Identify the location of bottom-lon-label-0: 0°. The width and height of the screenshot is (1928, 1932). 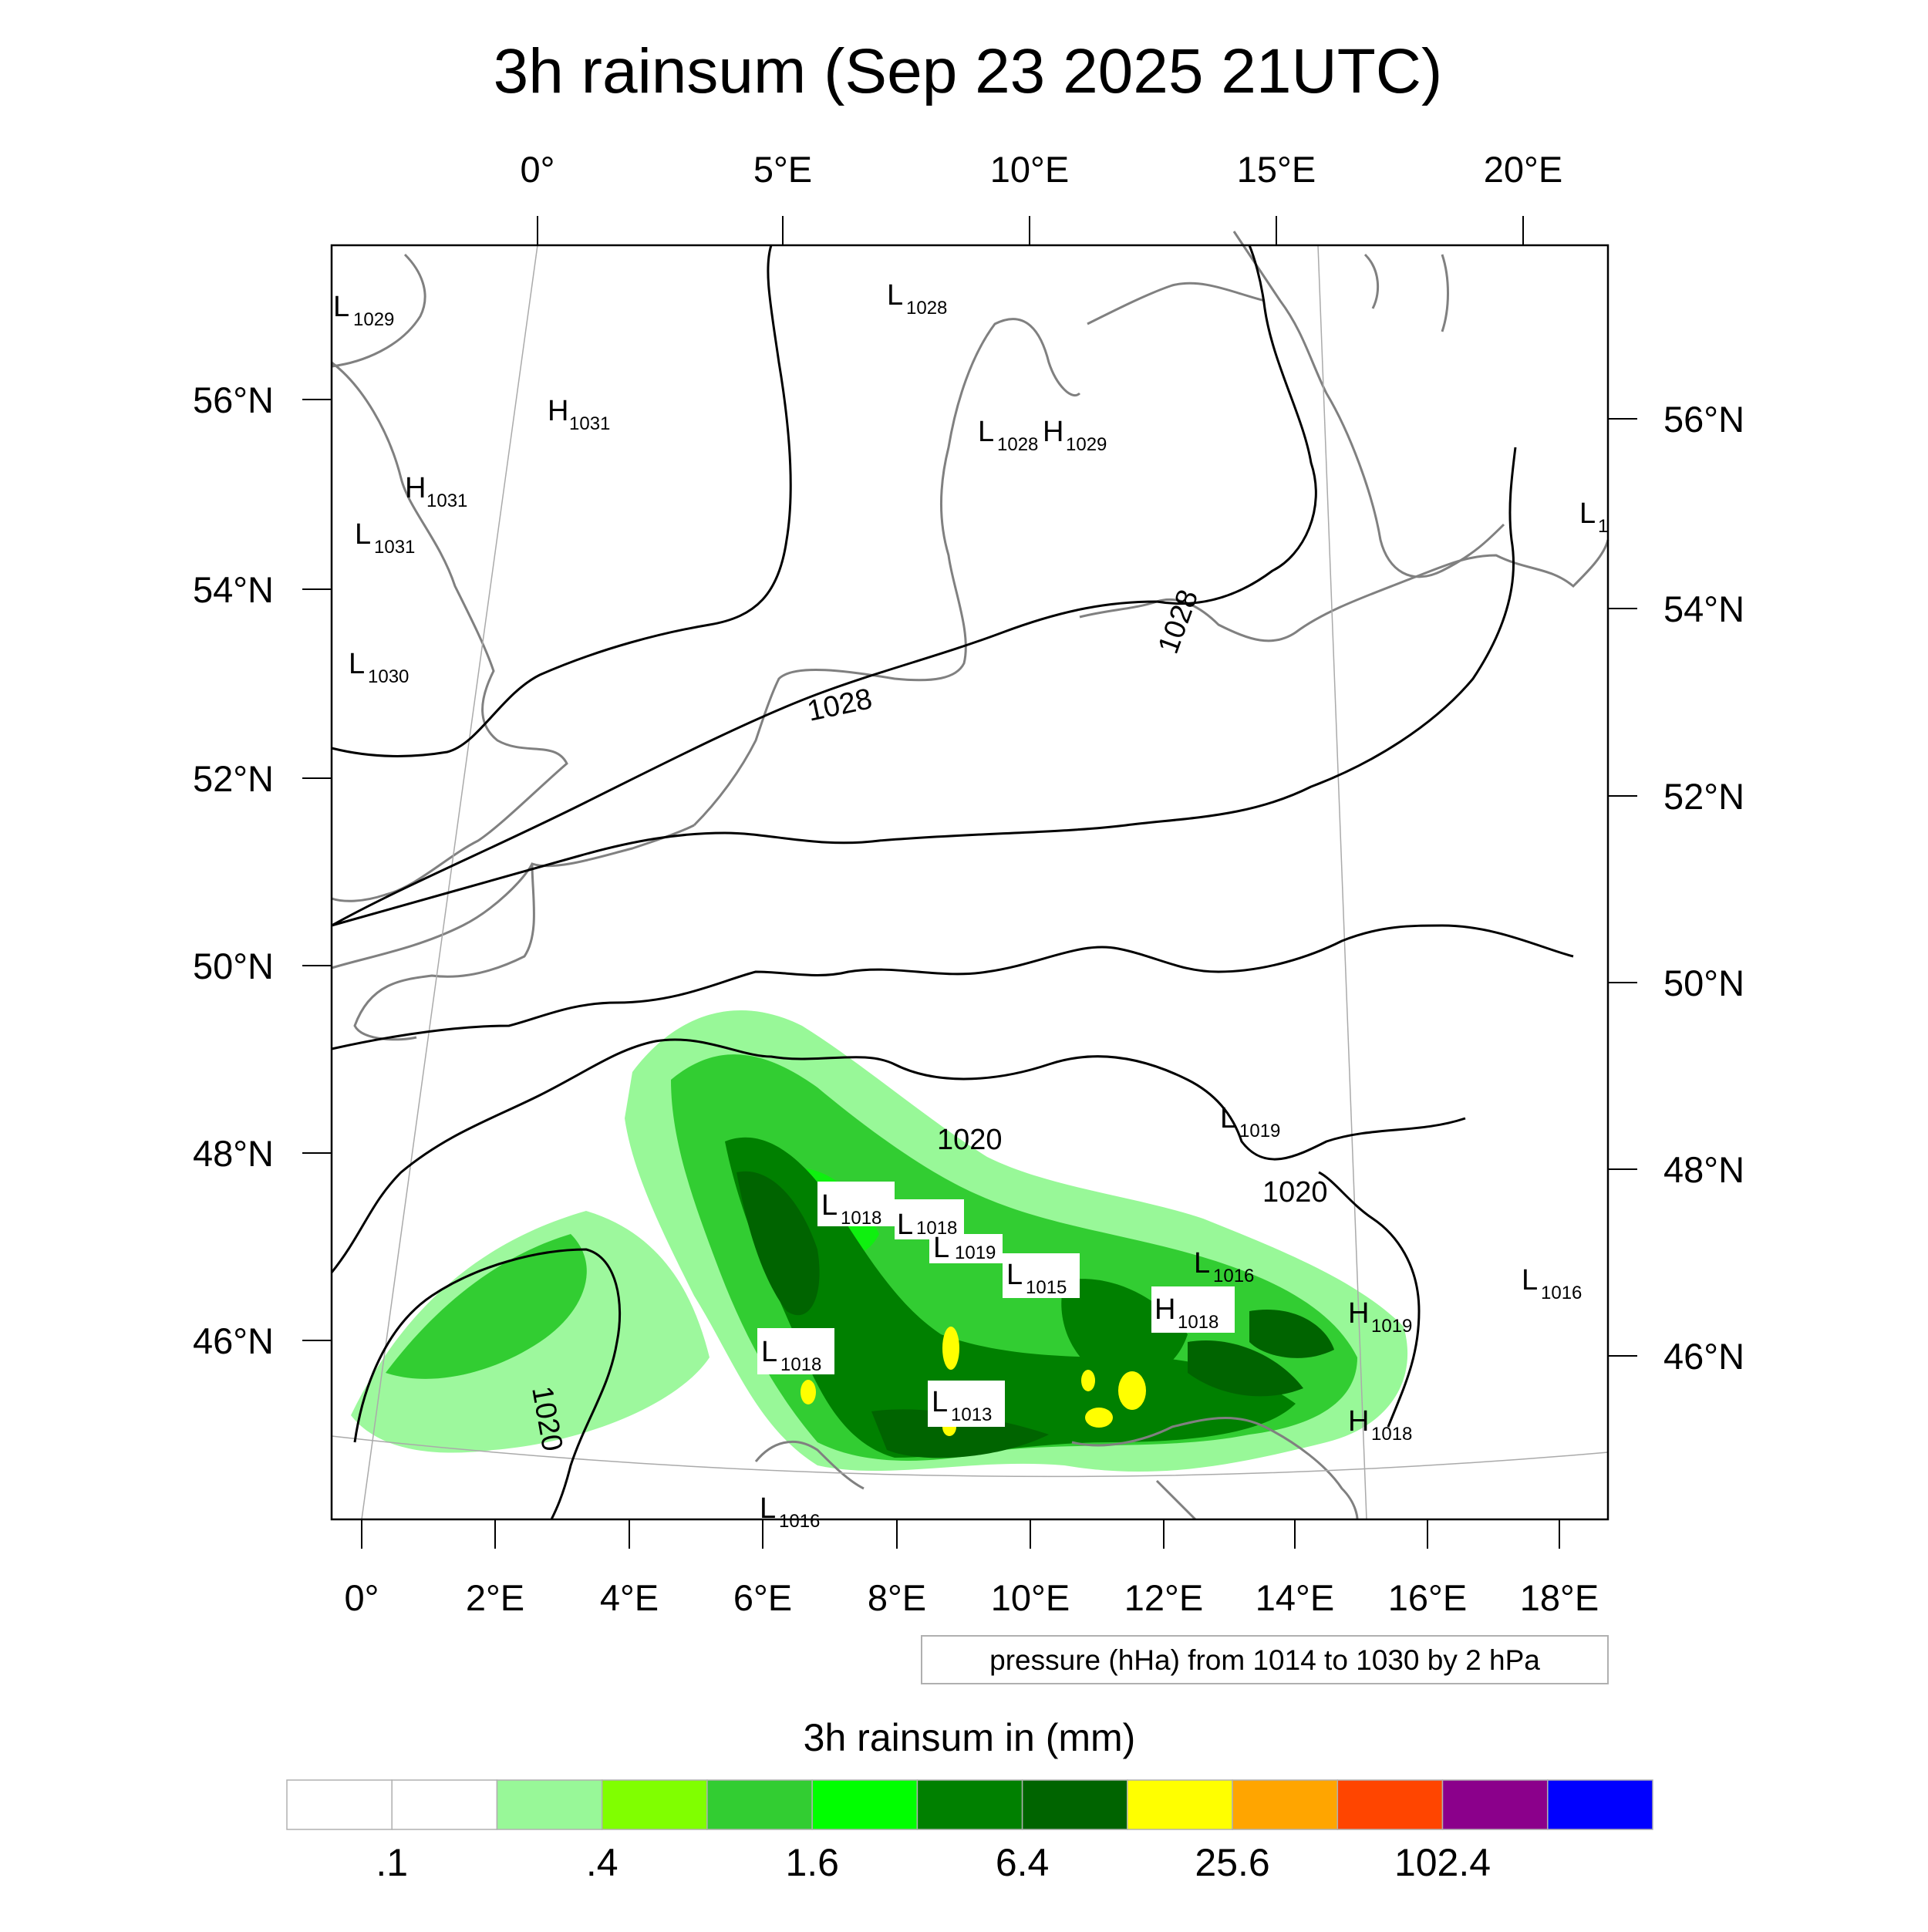
(362, 1597).